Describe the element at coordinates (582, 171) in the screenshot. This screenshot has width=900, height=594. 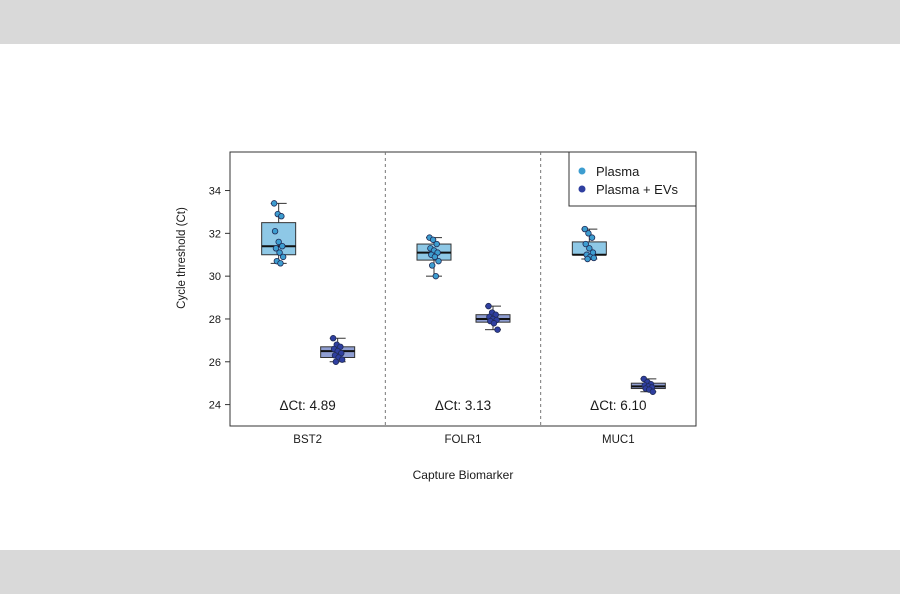
I see `legend-marker-plasma` at that location.